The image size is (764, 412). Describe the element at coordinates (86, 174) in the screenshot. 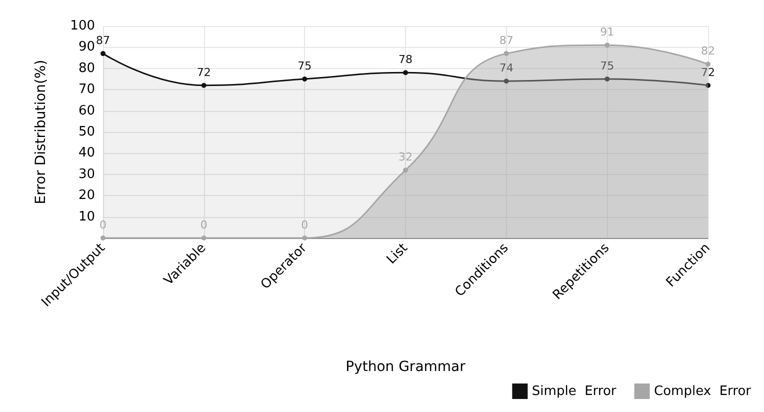

I see `y-tick-label: 30` at that location.